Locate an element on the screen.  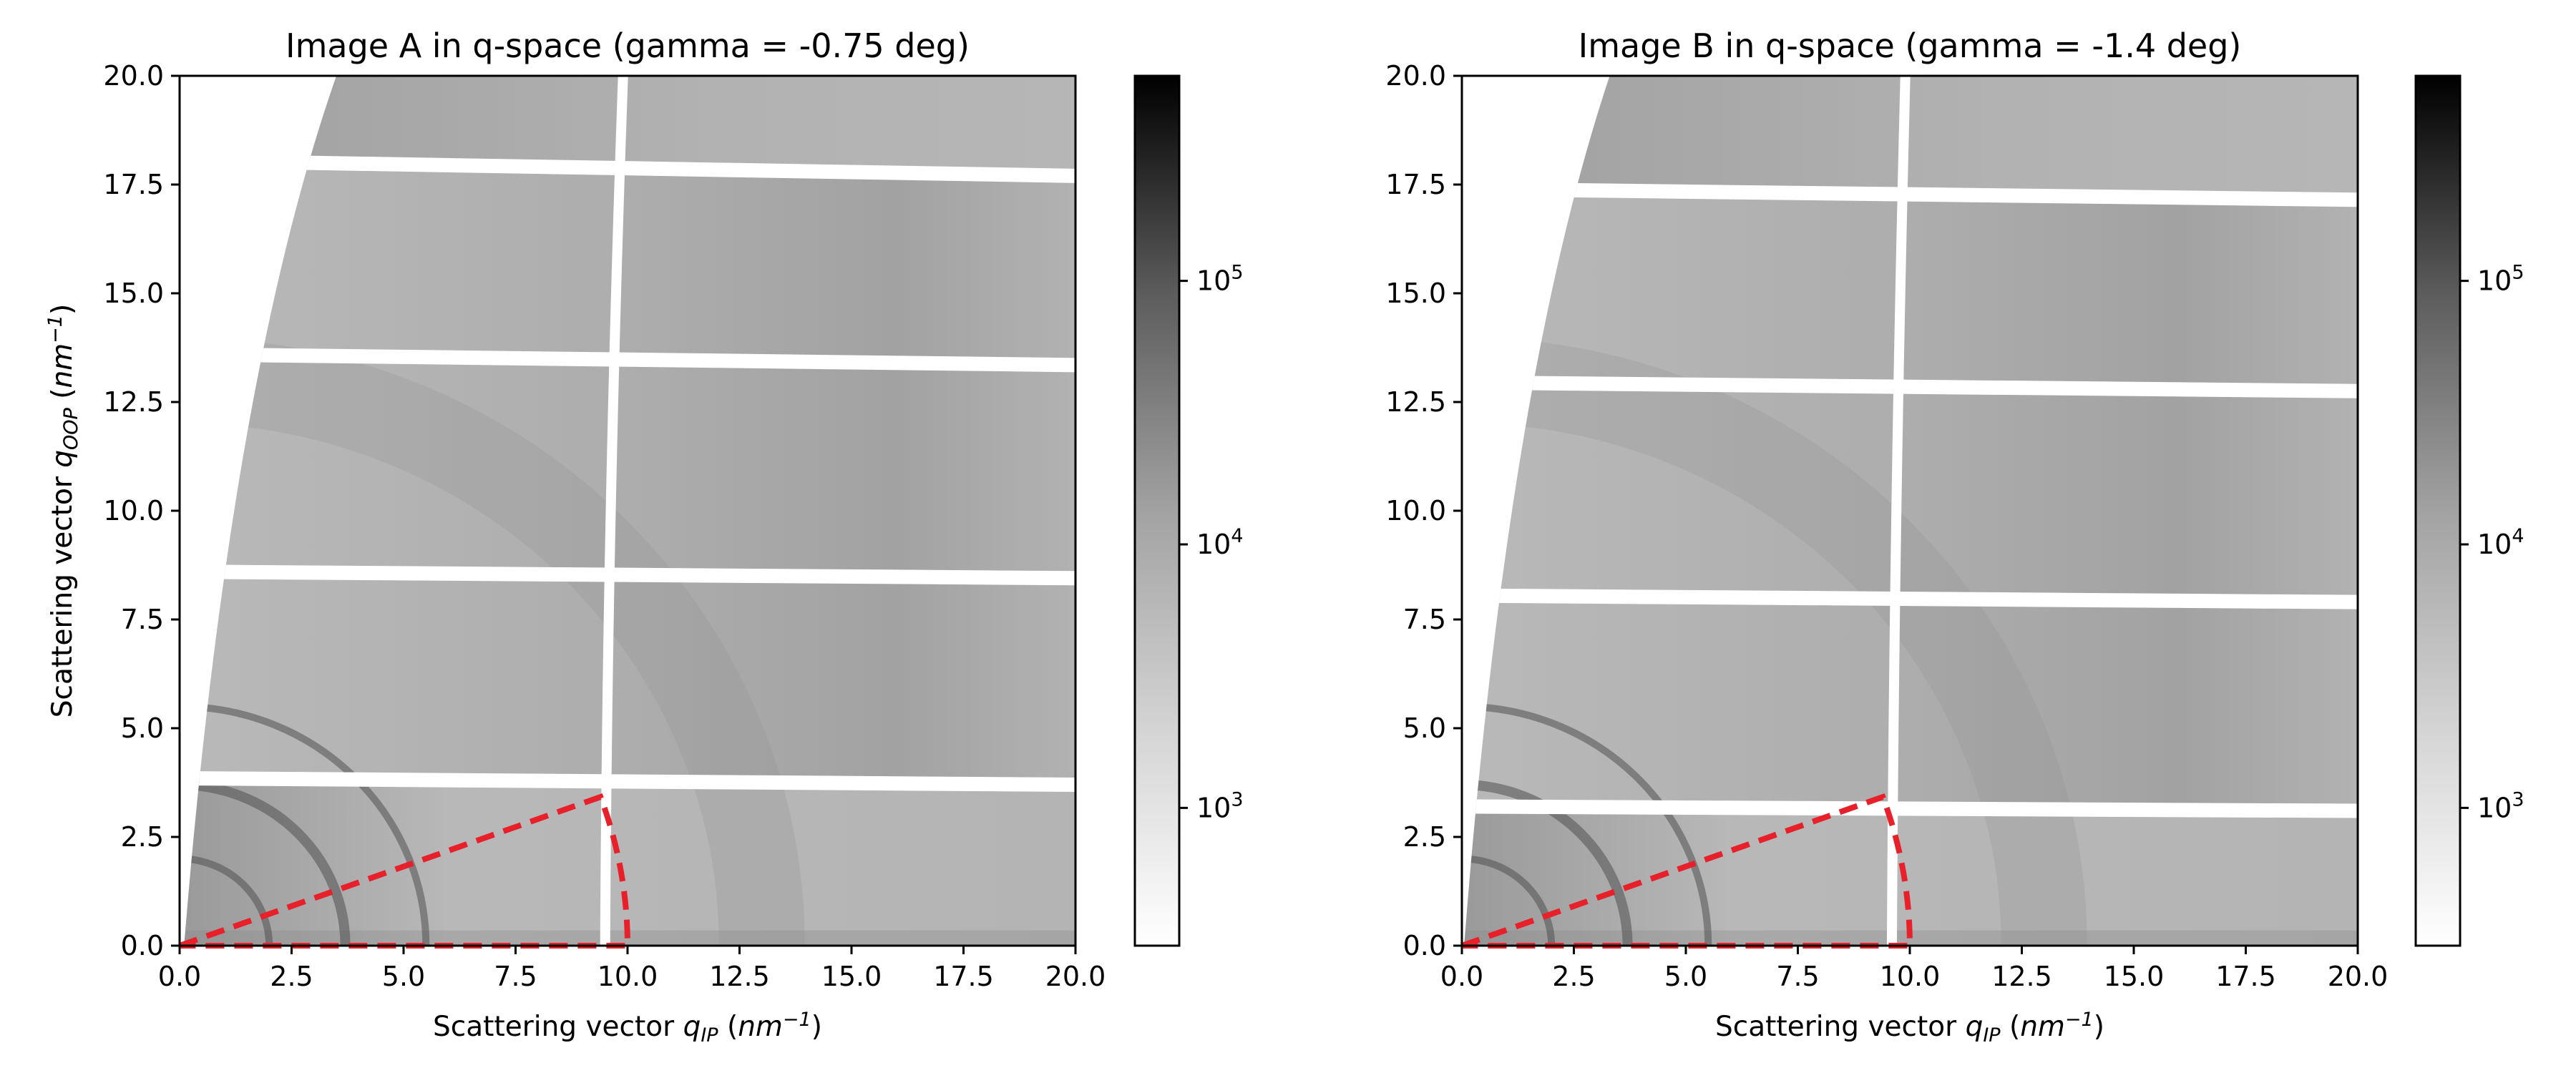
y-axis-label: Scattering vector qOOP (nm−1) is located at coordinates (63, 510).